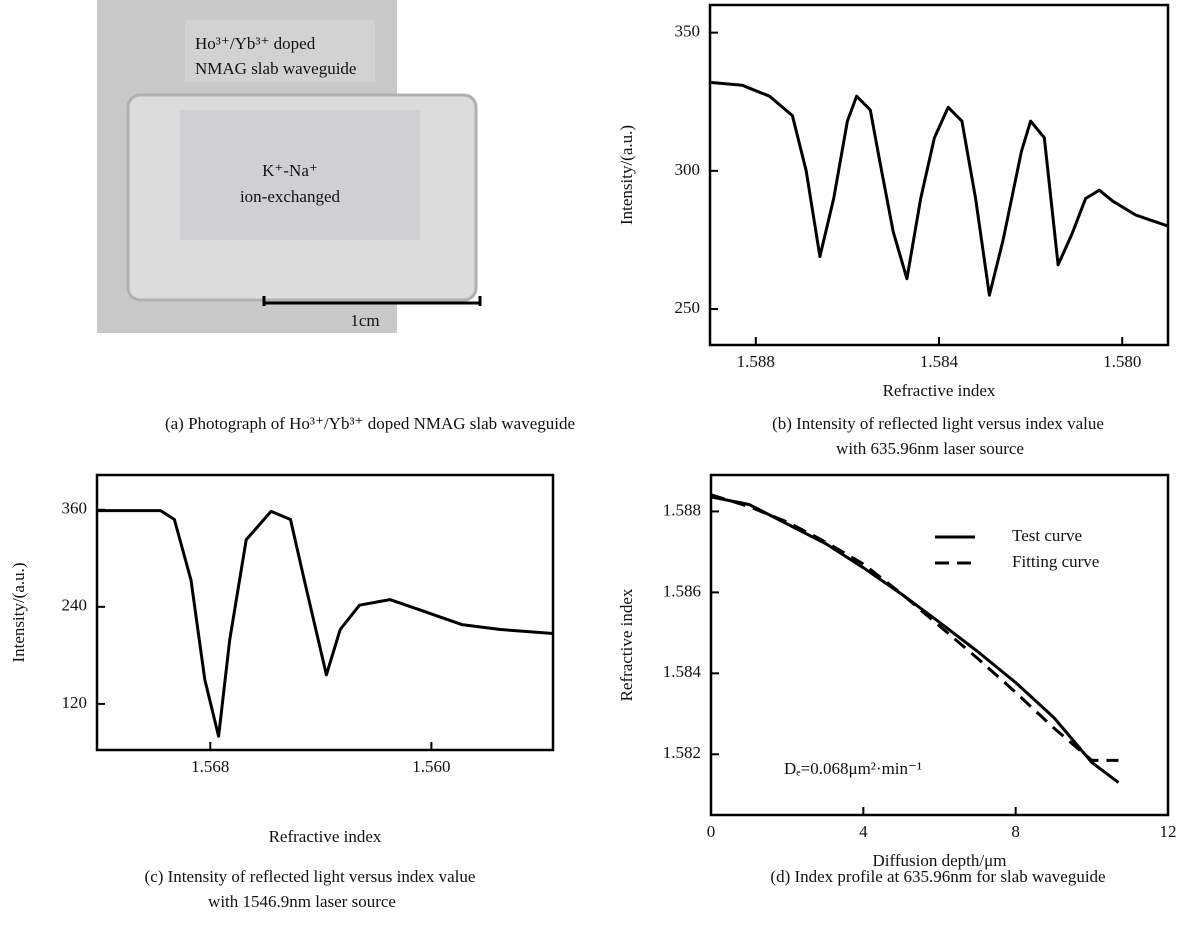 This screenshot has width=1194, height=943. What do you see at coordinates (290, 170) in the screenshot?
I see `photo-label: K⁺-Na⁺` at bounding box center [290, 170].